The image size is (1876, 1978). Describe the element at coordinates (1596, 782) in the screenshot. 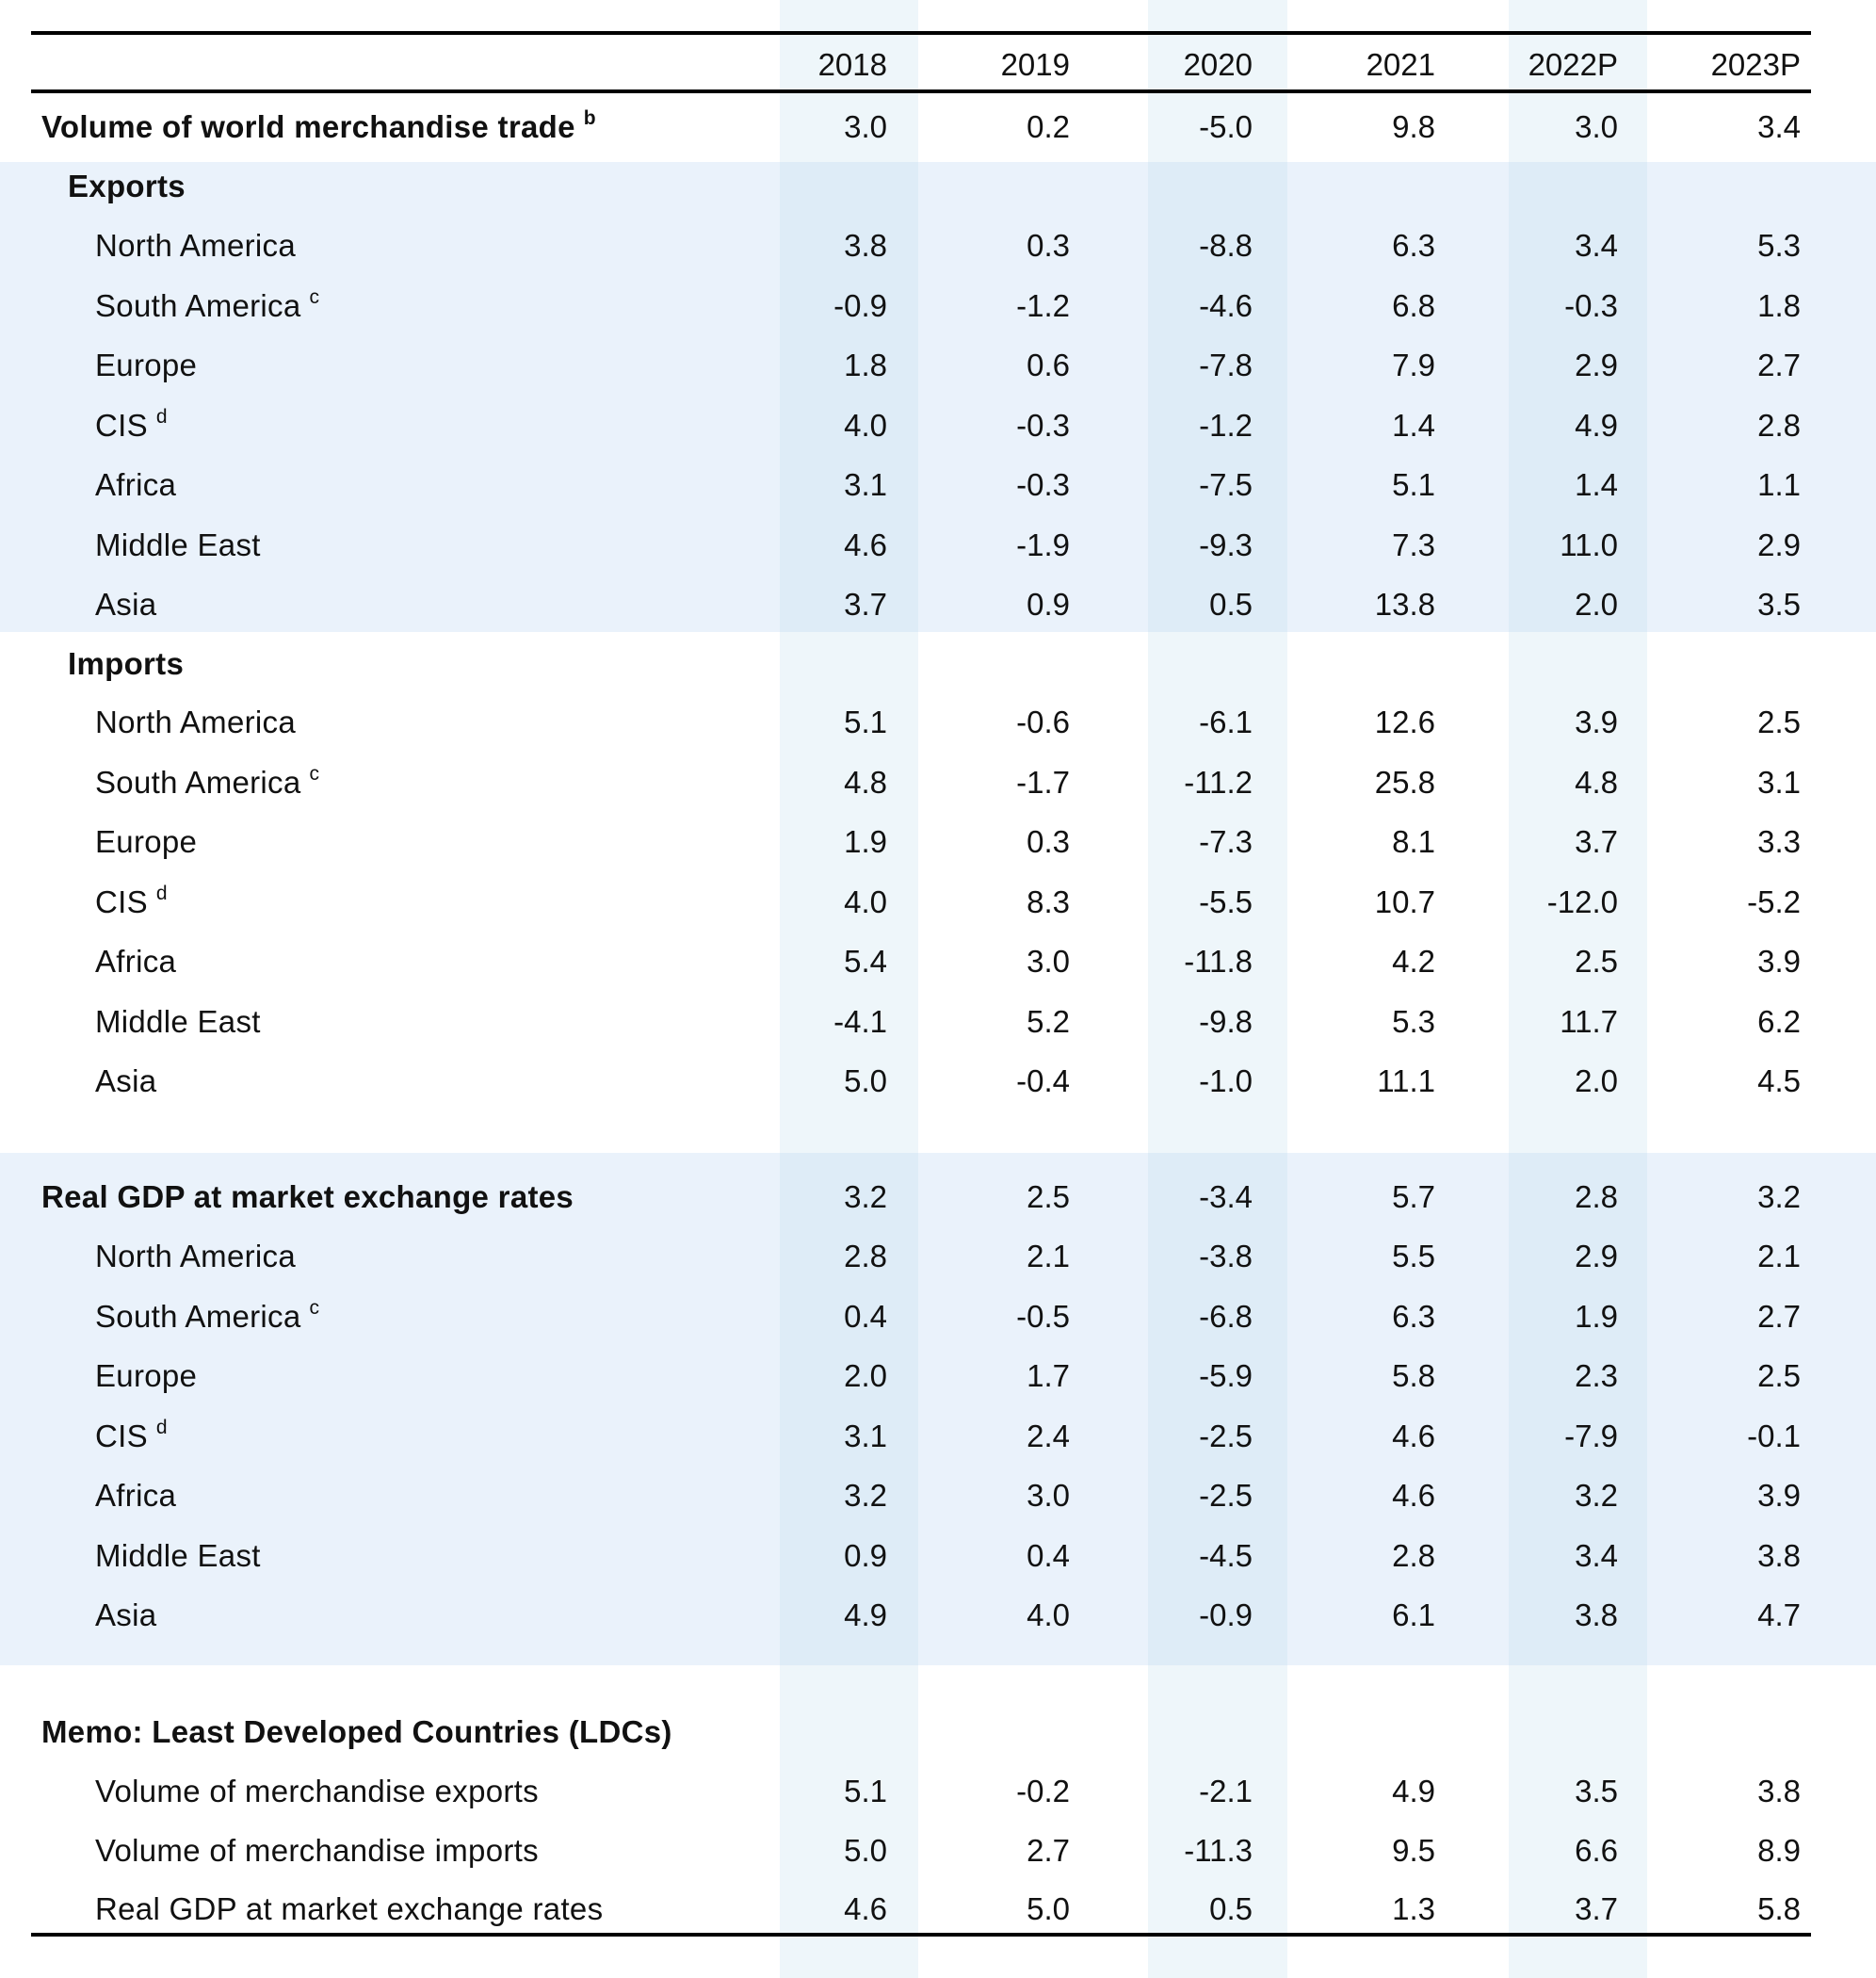

I see `cell-value: 4.8` at that location.